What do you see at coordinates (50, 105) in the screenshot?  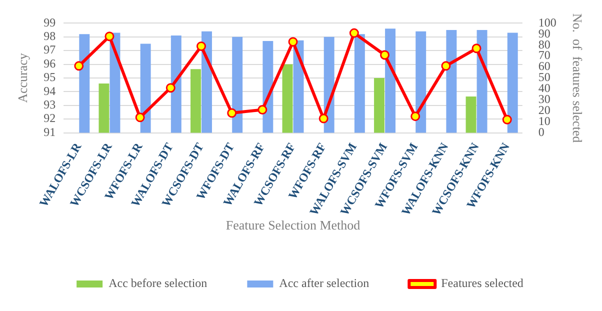 I see `y-tick-label: 93` at bounding box center [50, 105].